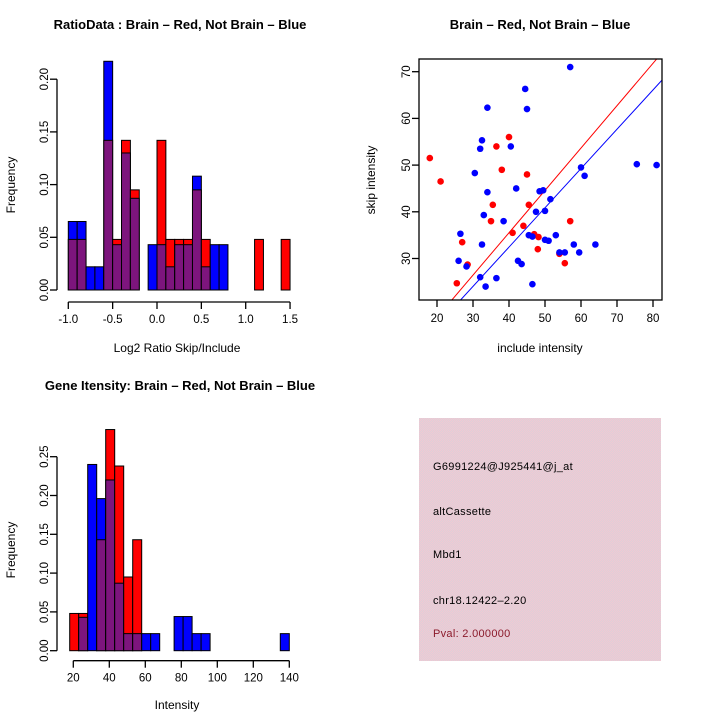  What do you see at coordinates (181, 679) in the screenshot?
I see `x-axis-tick-label: 80` at bounding box center [181, 679].